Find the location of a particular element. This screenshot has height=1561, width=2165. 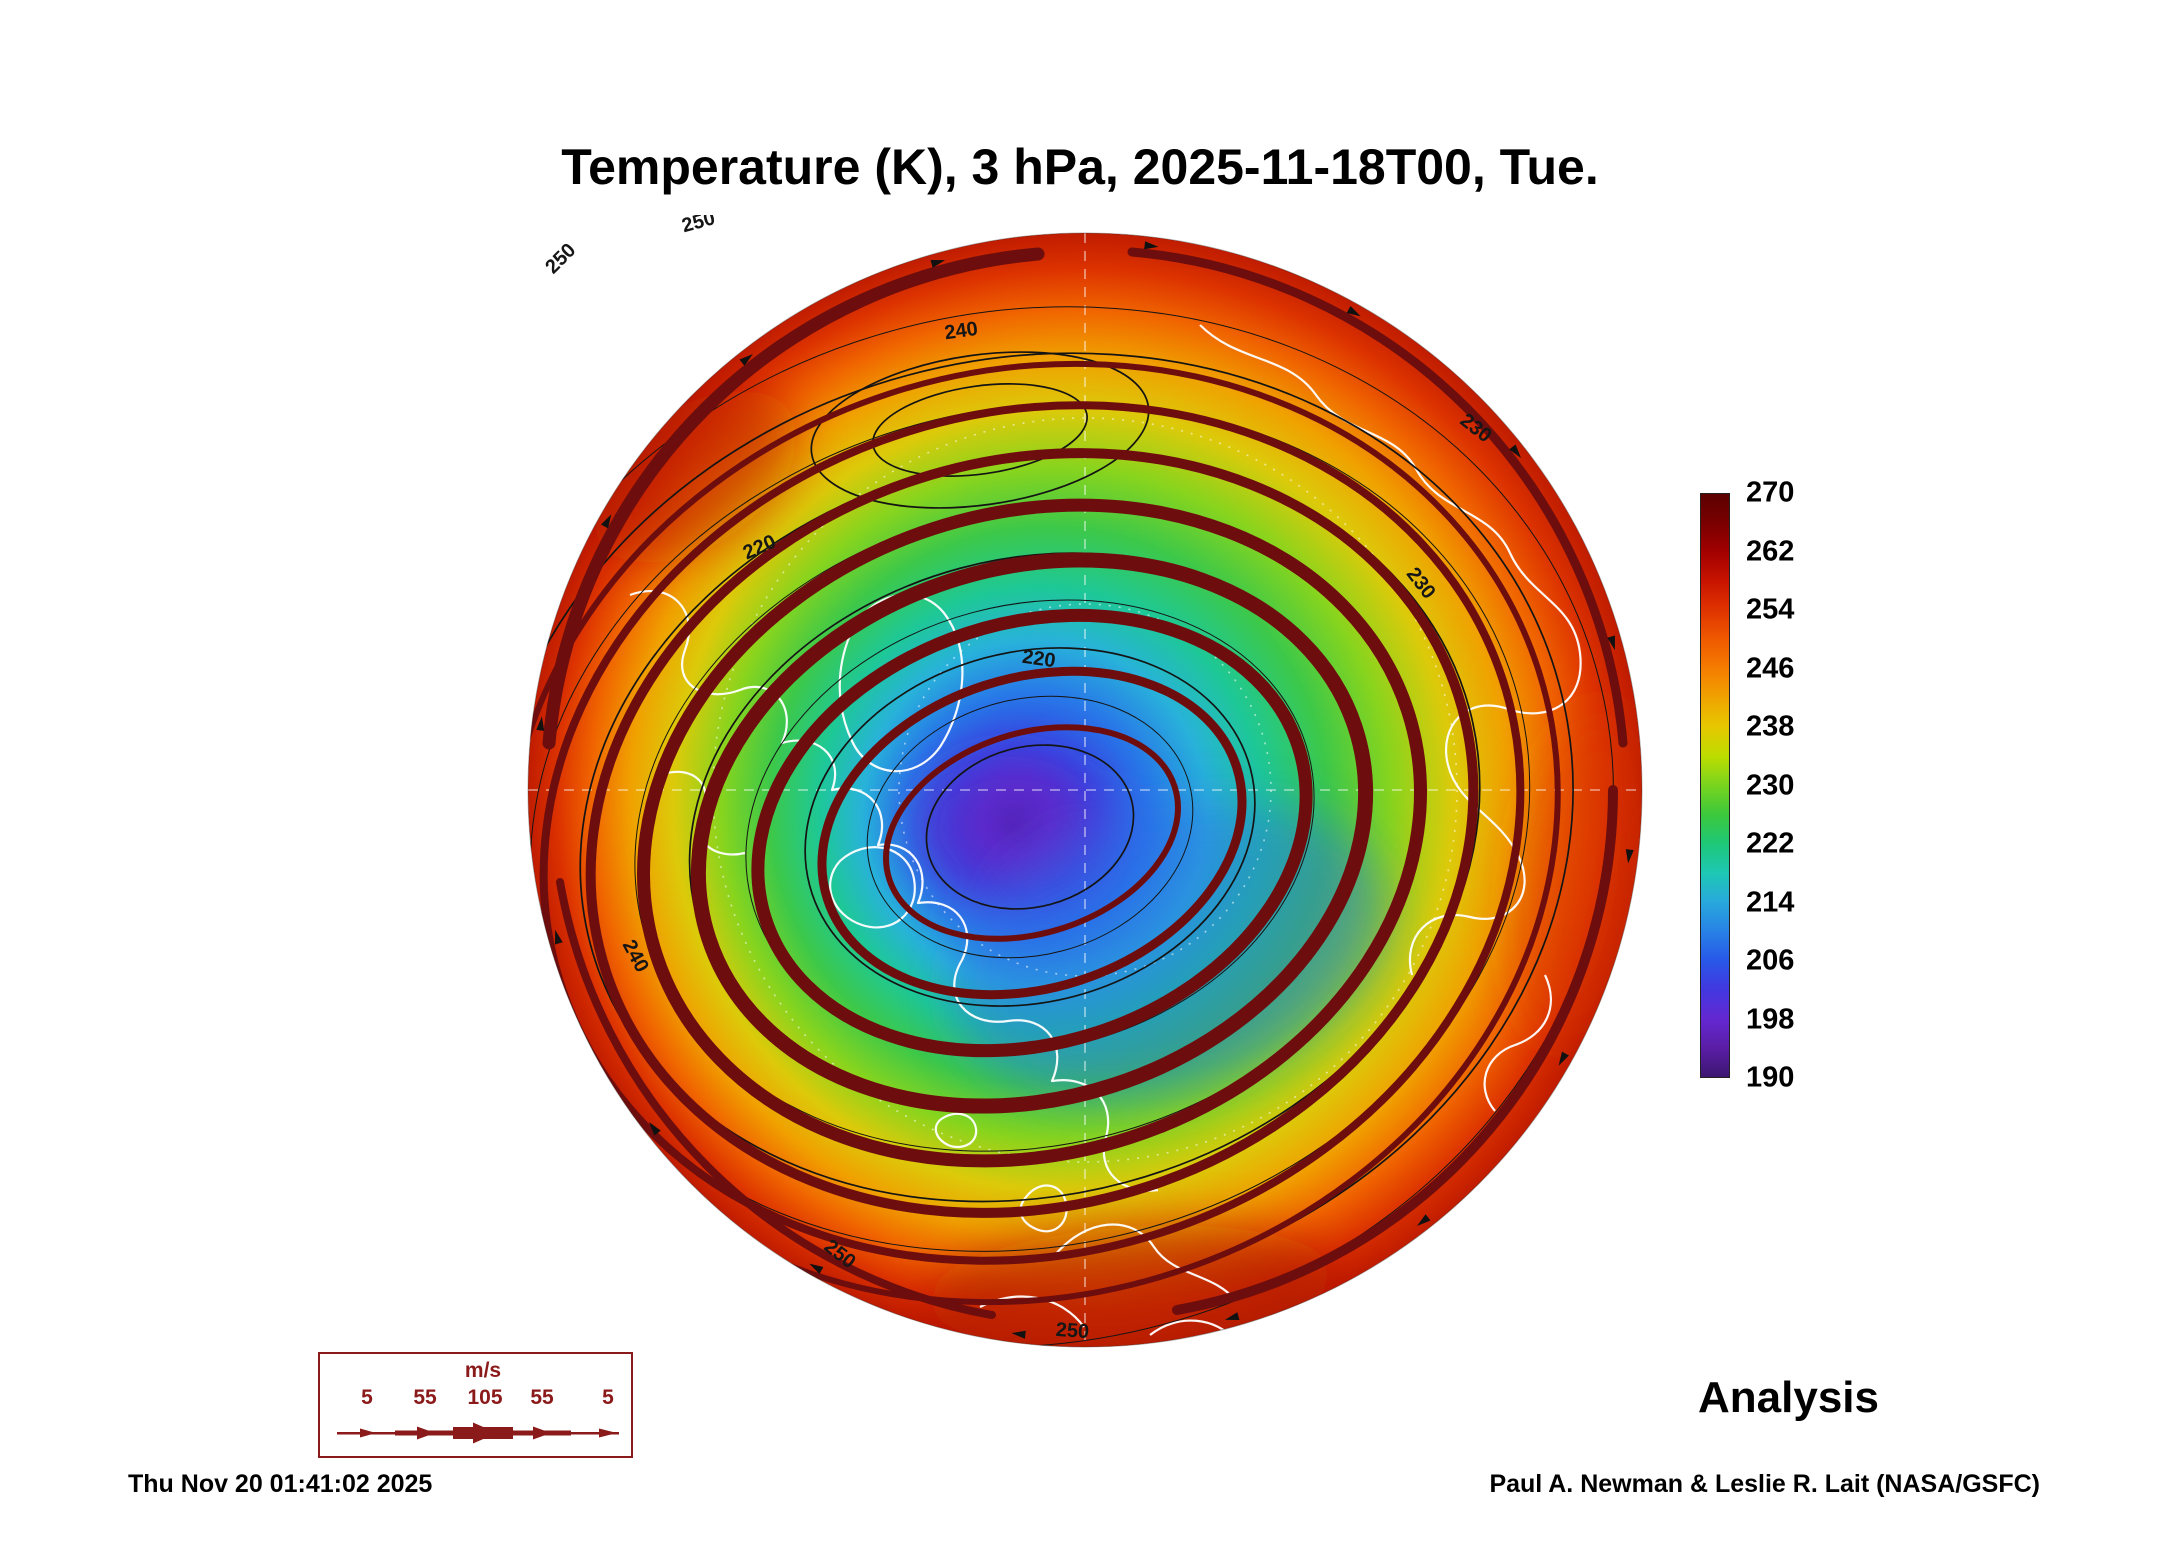

wind-legend-ticks: 5 55 105 55 5 is located at coordinates (477, 1398).